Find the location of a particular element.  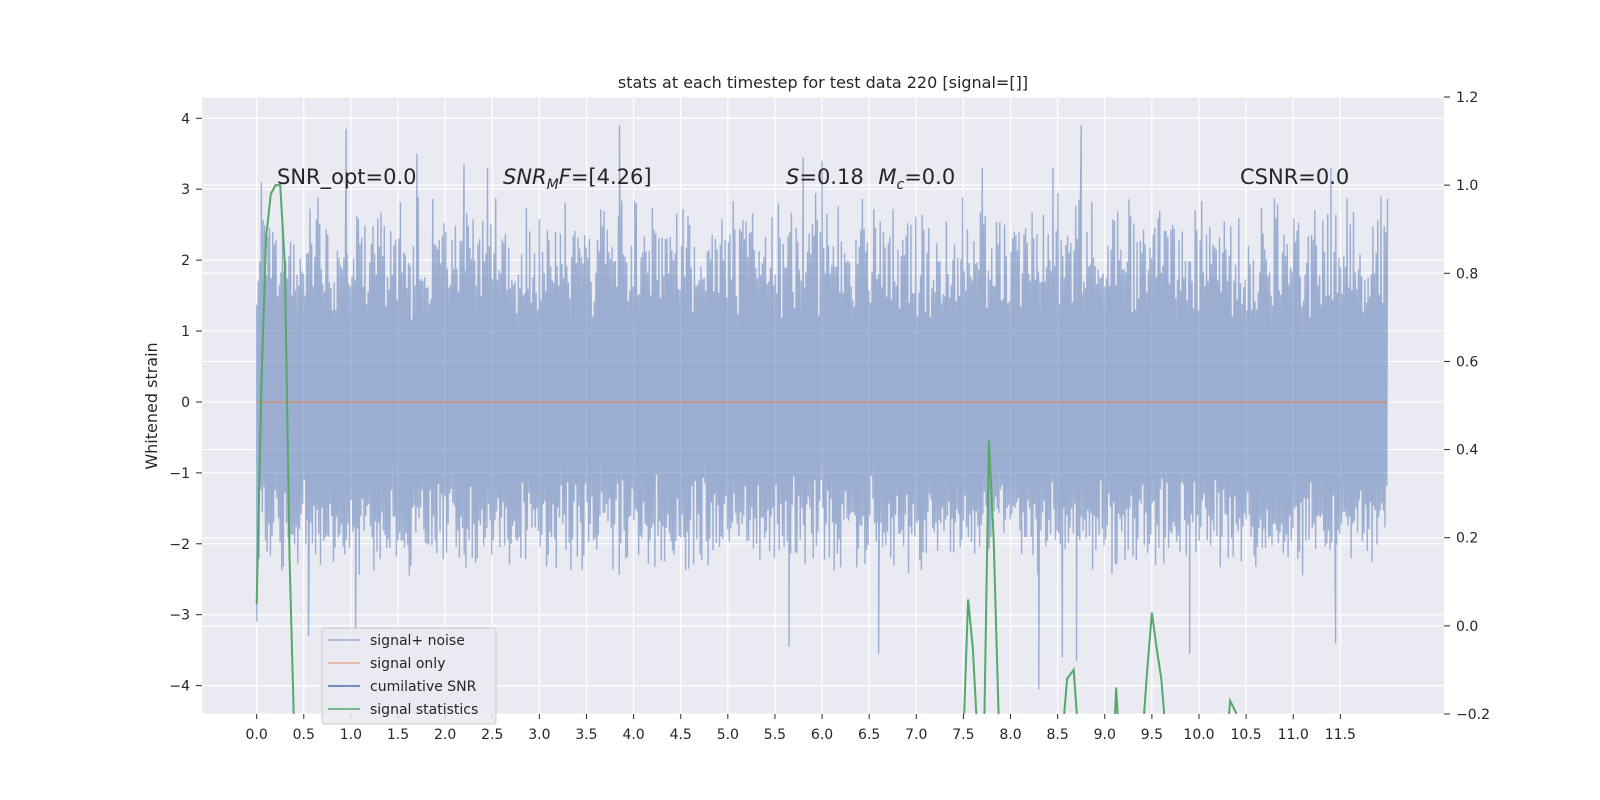

right-y-tick-label: 1.0 is located at coordinates (1467, 186).